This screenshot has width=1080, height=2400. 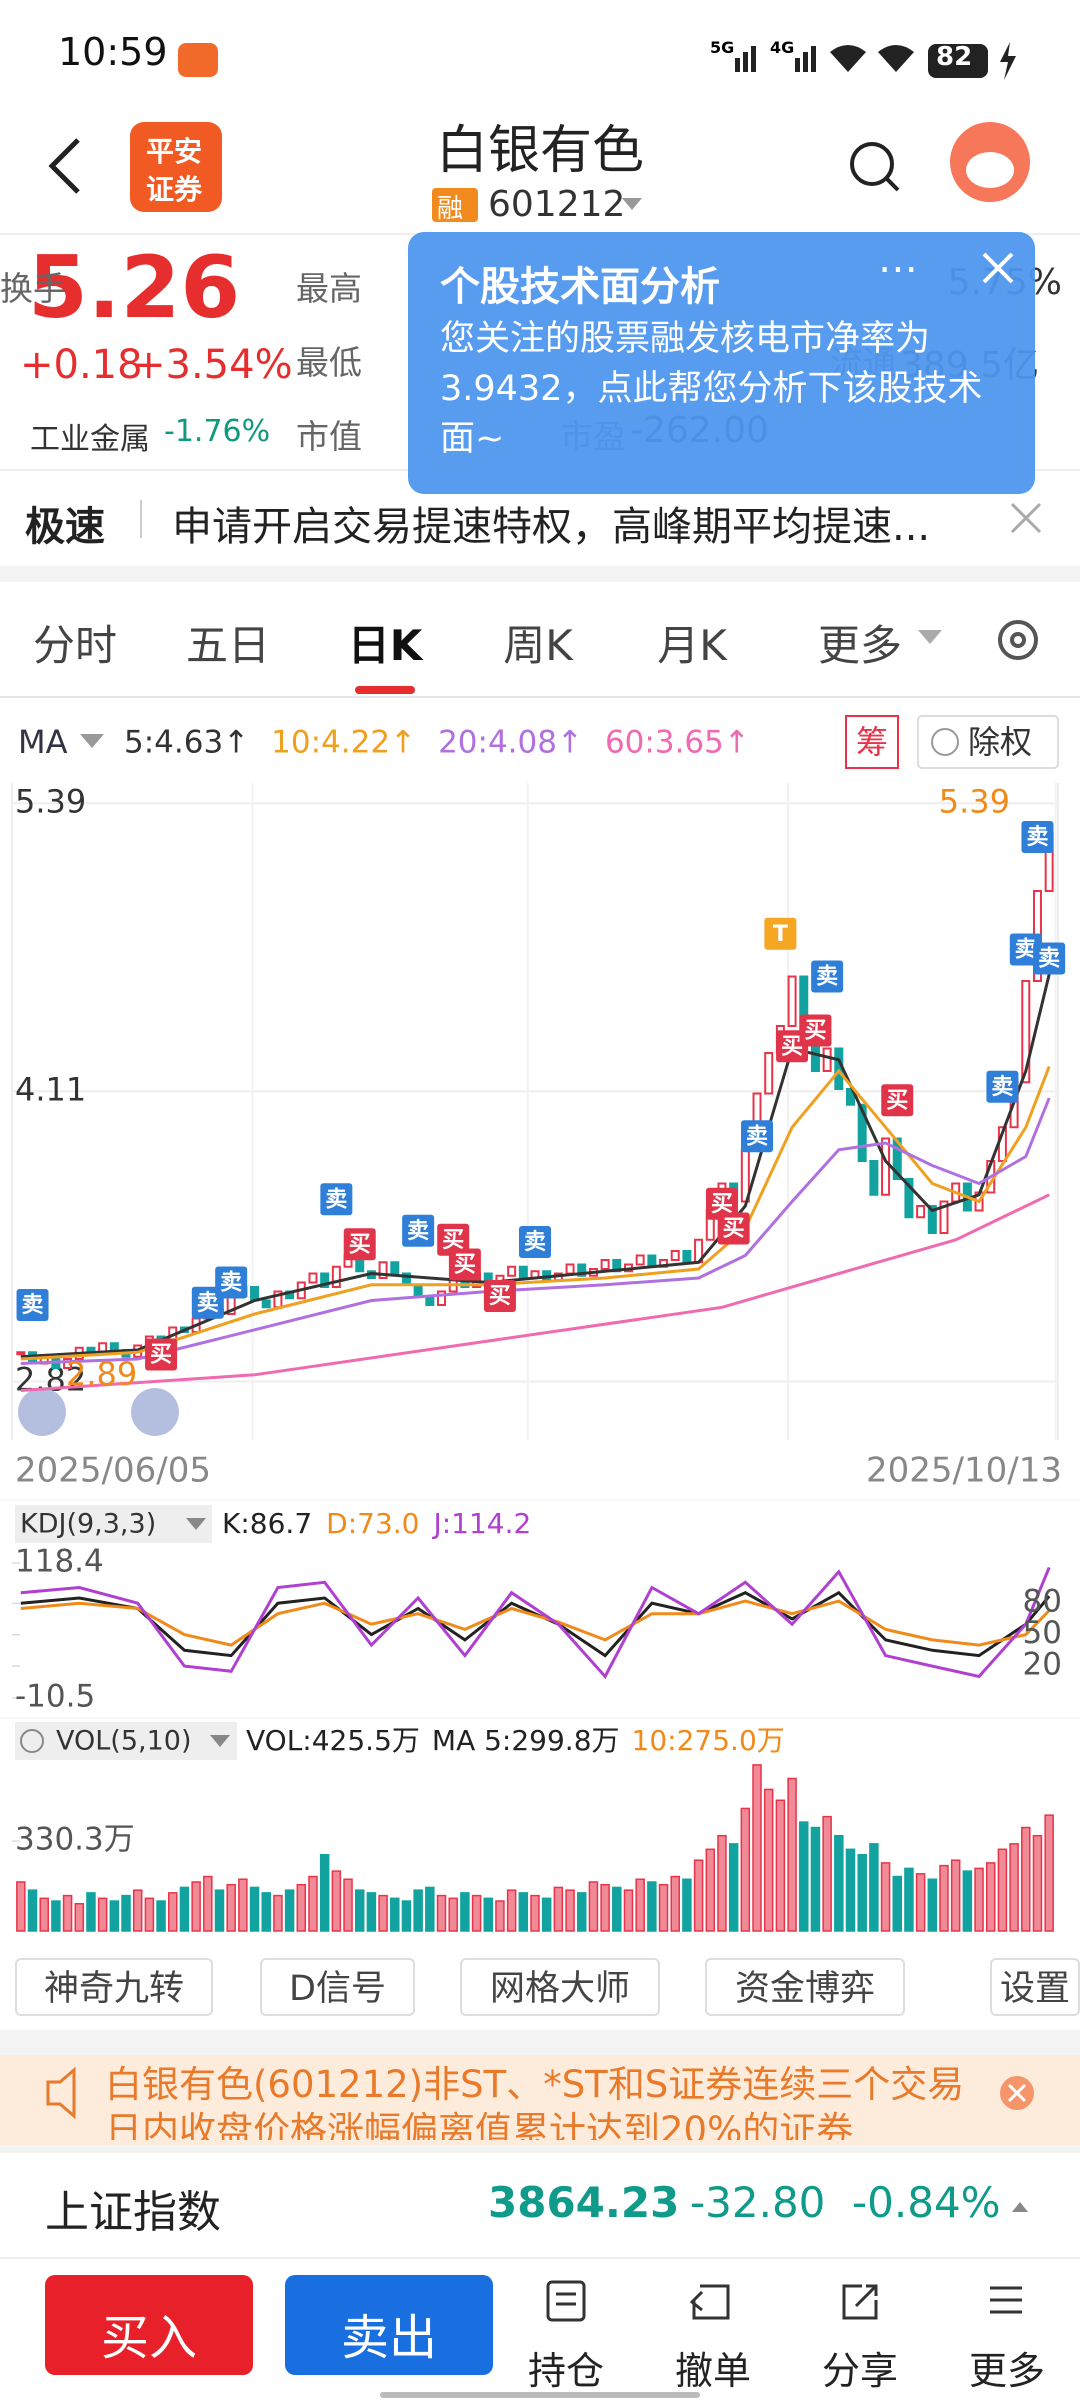 What do you see at coordinates (898, 269) in the screenshot?
I see `popup-more: ⋯` at bounding box center [898, 269].